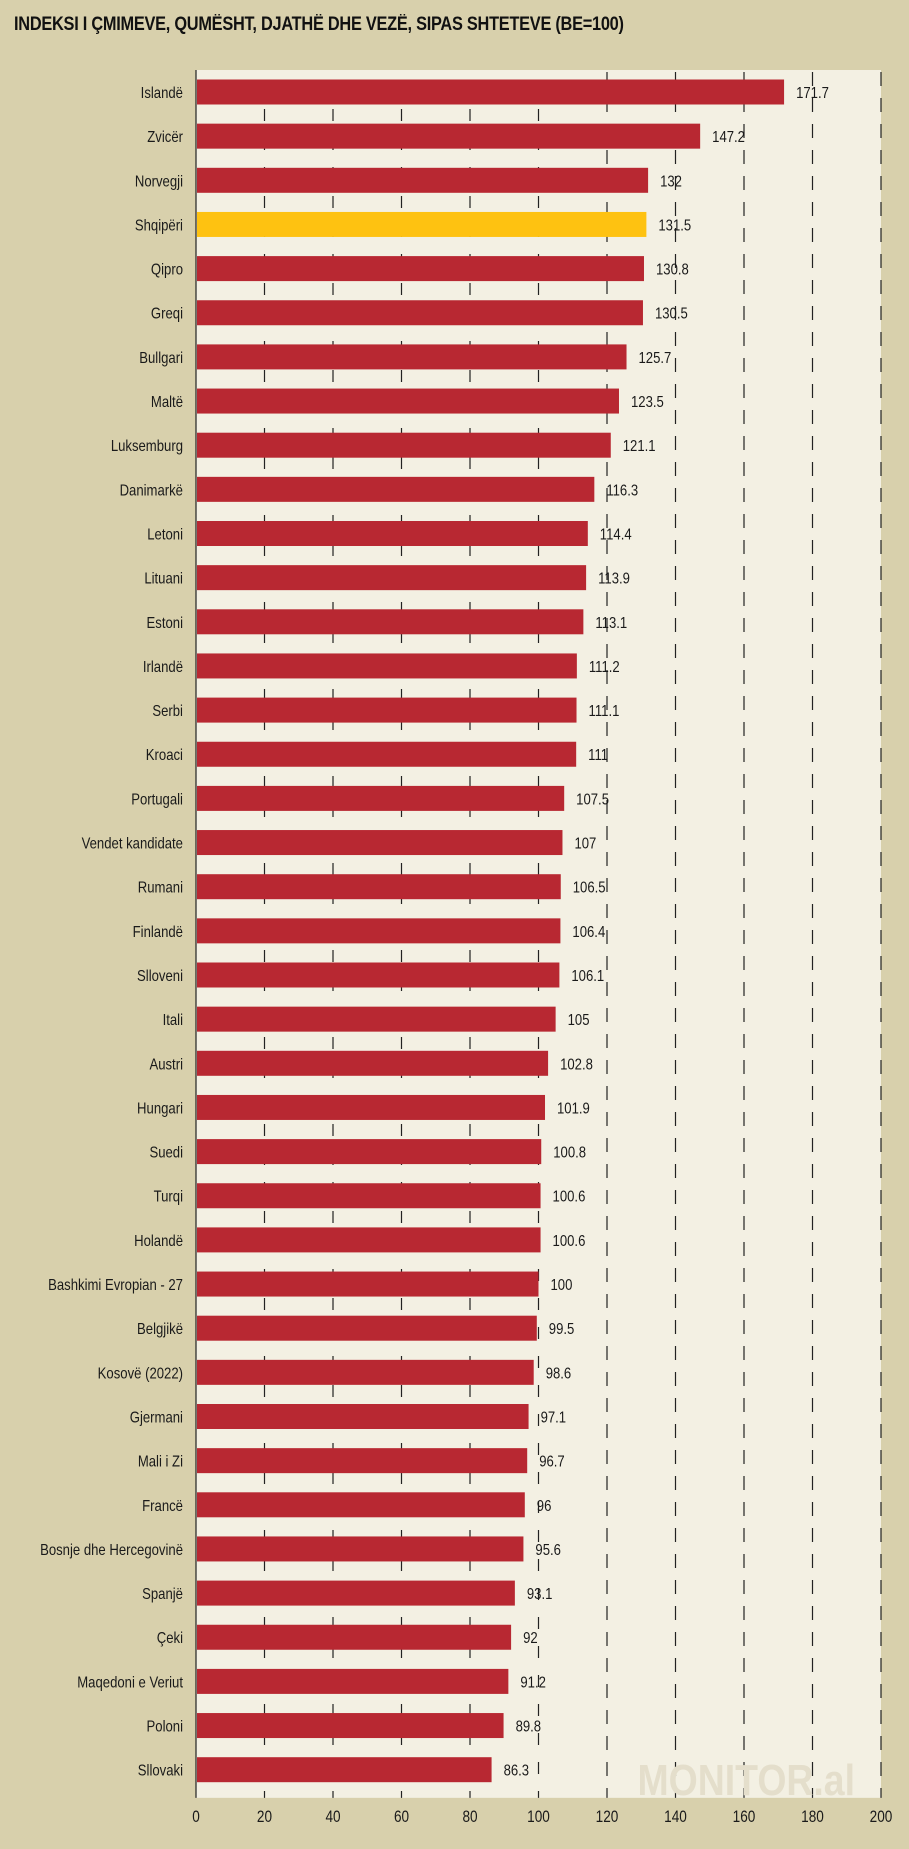  What do you see at coordinates (517, 1771) in the screenshot?
I see `value-label: 86.3` at bounding box center [517, 1771].